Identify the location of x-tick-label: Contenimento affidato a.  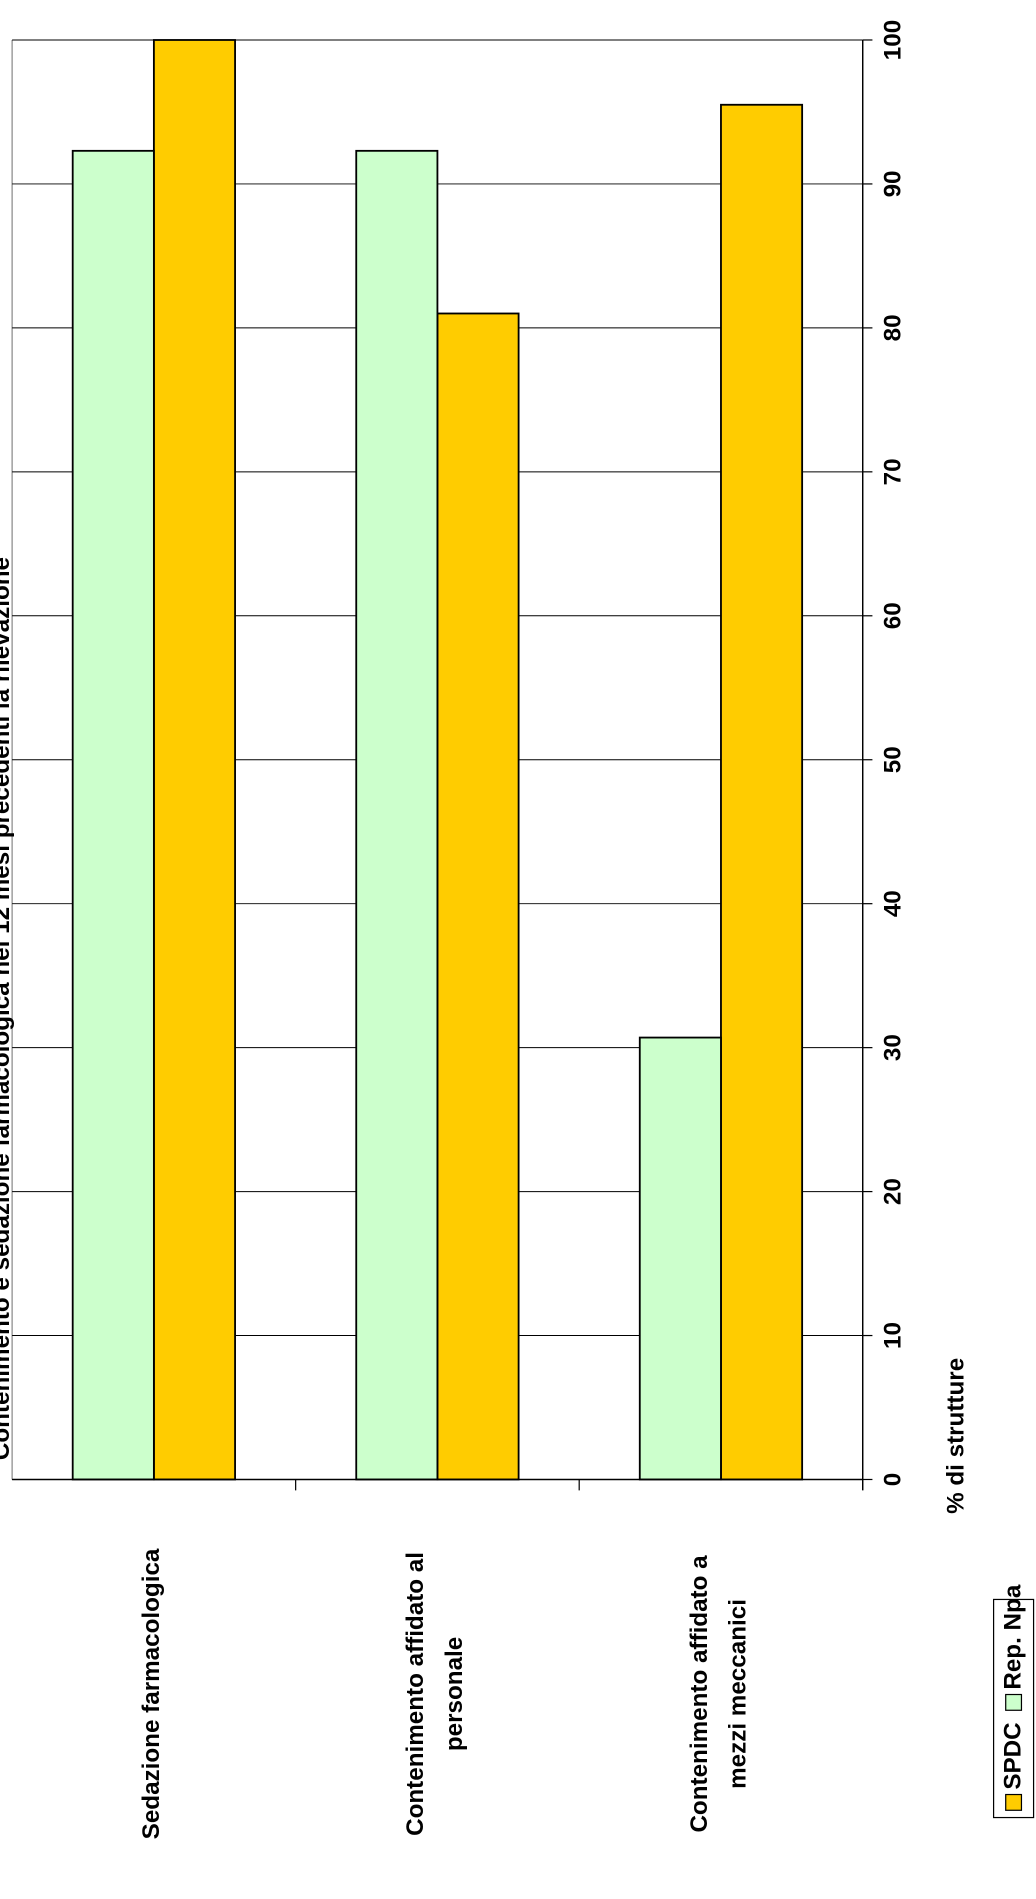
(699, 1694).